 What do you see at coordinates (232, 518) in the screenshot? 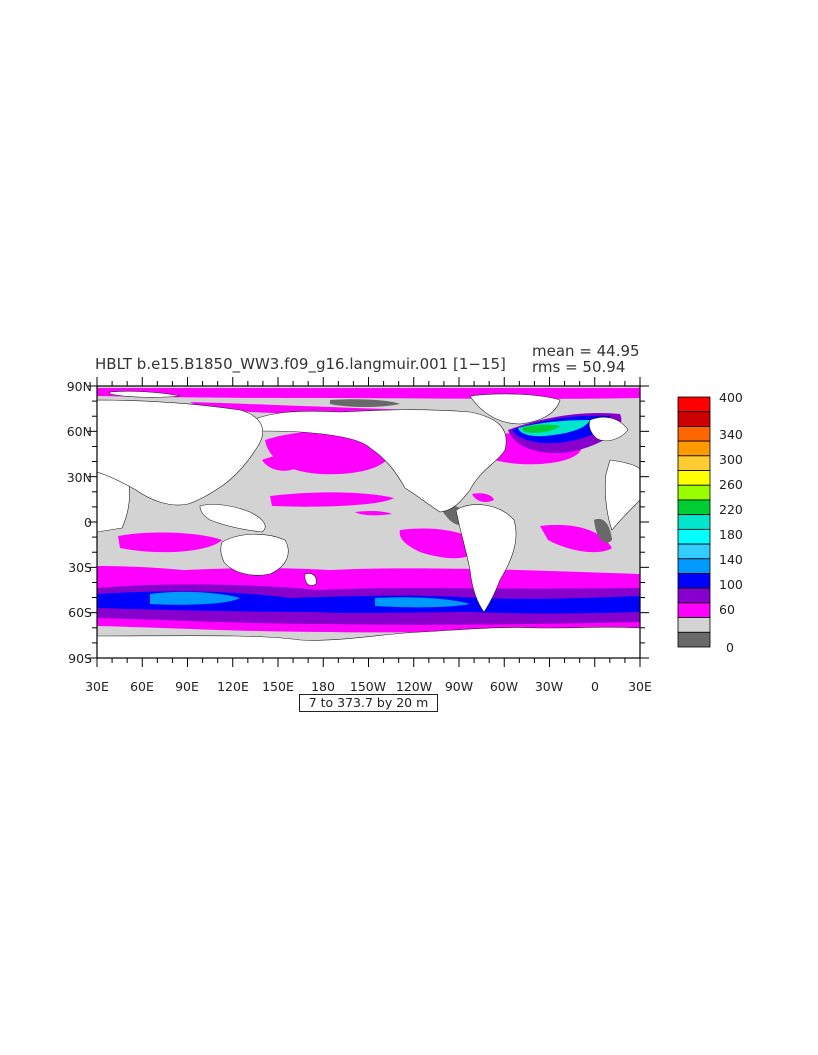
I see `land-indonesia` at bounding box center [232, 518].